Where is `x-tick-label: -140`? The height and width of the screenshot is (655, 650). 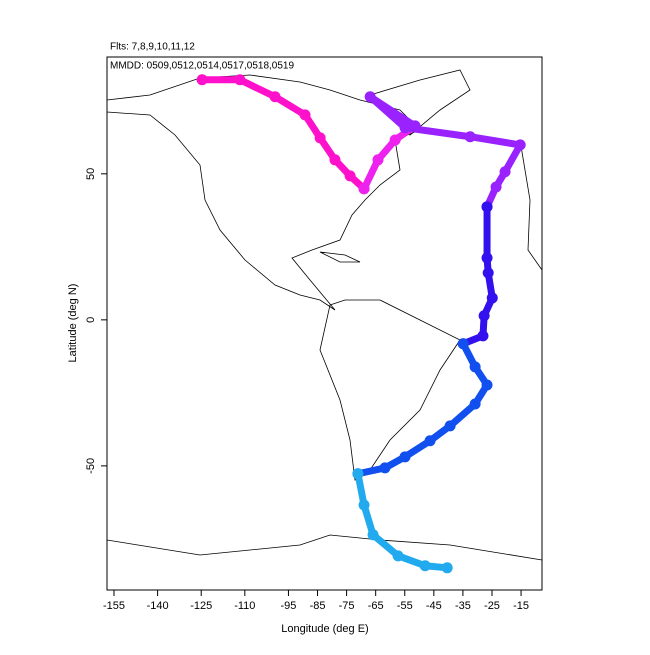
x-tick-label: -140 is located at coordinates (158, 606).